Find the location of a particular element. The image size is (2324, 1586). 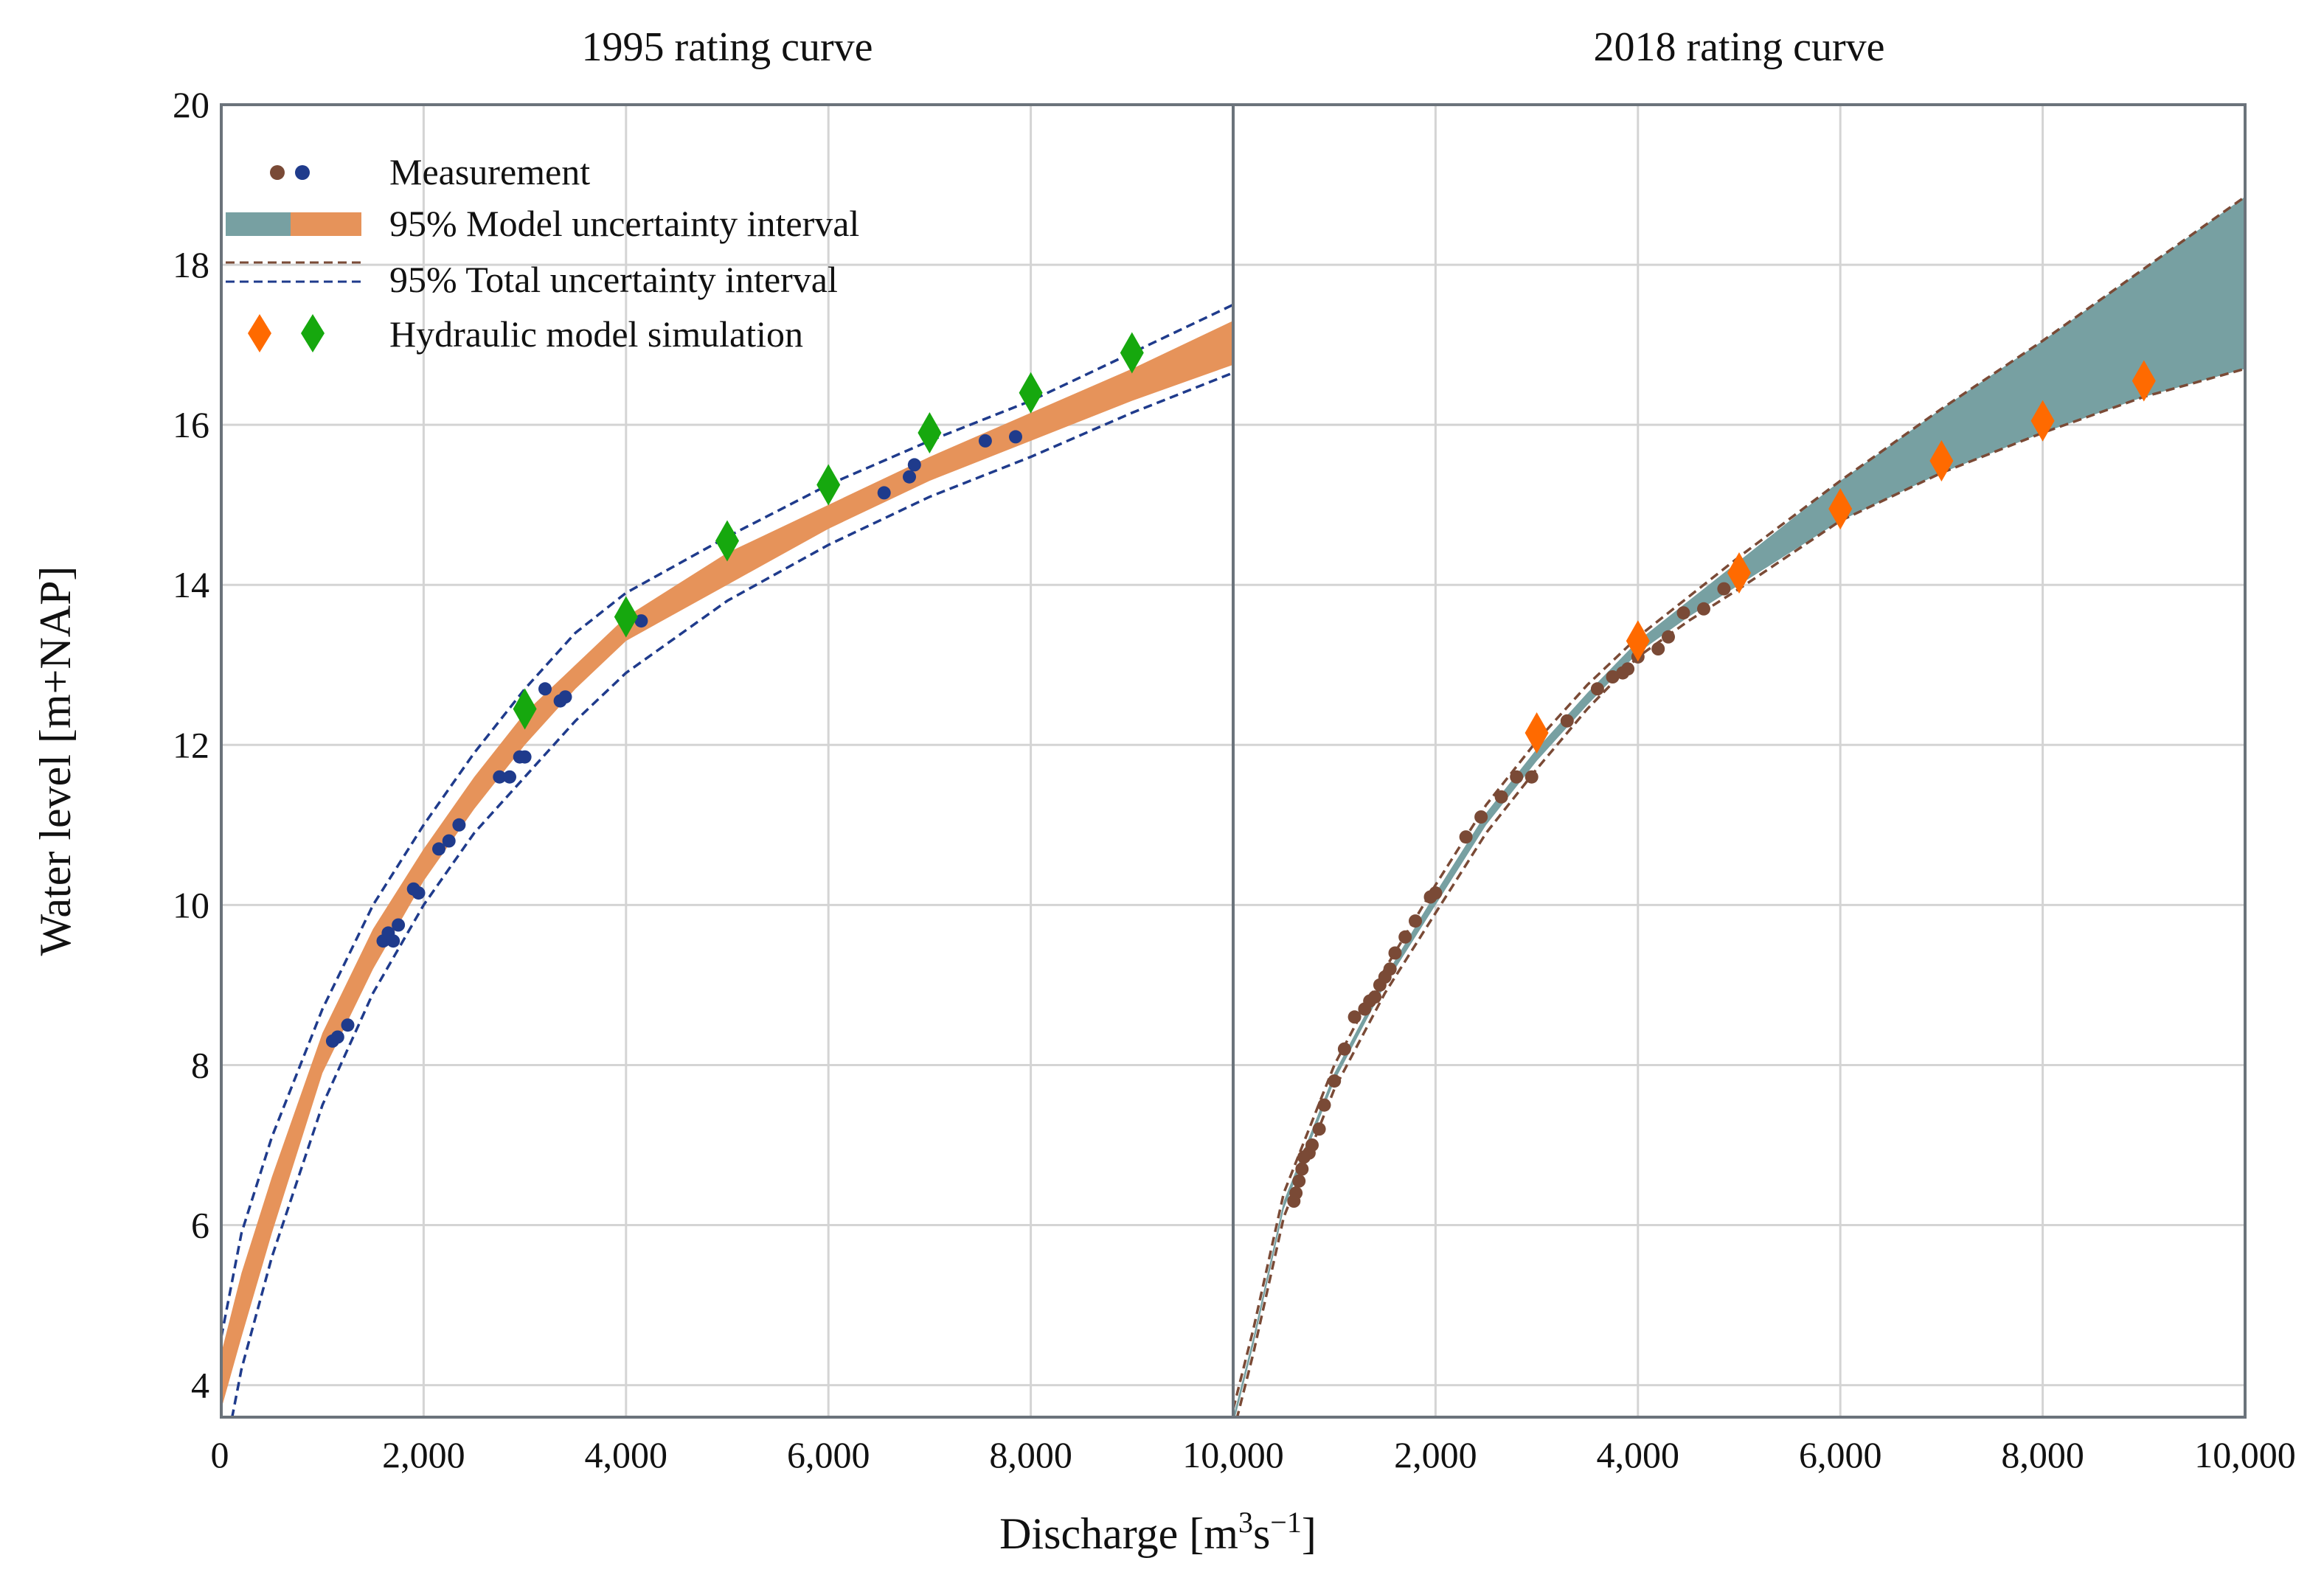

y-tick-label-7: 18 is located at coordinates (191, 264).